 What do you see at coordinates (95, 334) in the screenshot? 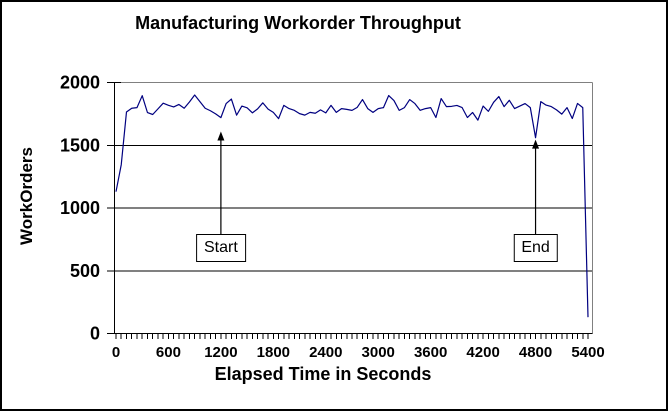
I see `y-tick-label: 0` at bounding box center [95, 334].